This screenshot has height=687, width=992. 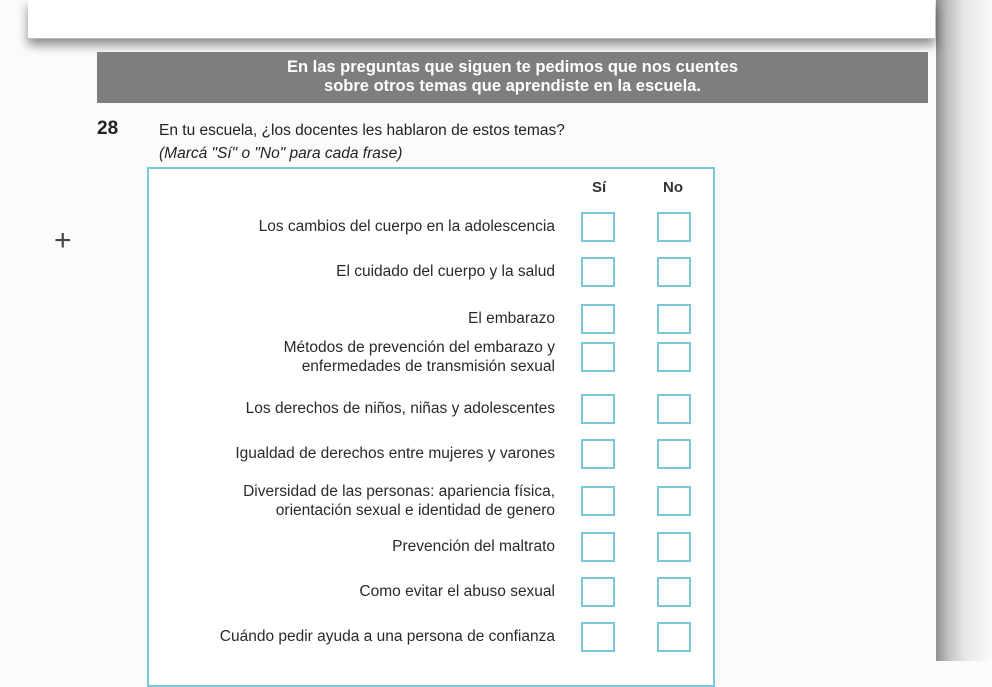 What do you see at coordinates (964, 330) in the screenshot?
I see `page-edge-shadow` at bounding box center [964, 330].